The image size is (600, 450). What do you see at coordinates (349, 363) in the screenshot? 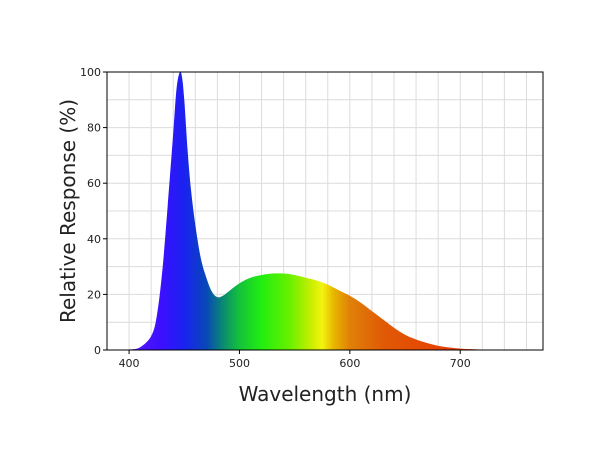
I see `x-tick-label: 600` at bounding box center [349, 363].